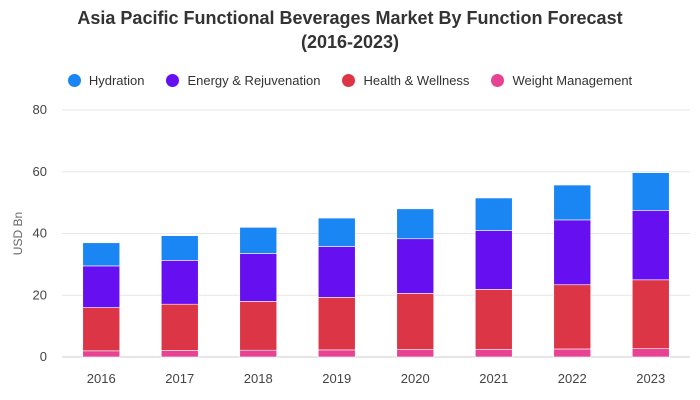 Image resolution: width=700 pixels, height=400 pixels. I want to click on bar-weight-management-2020, so click(415, 353).